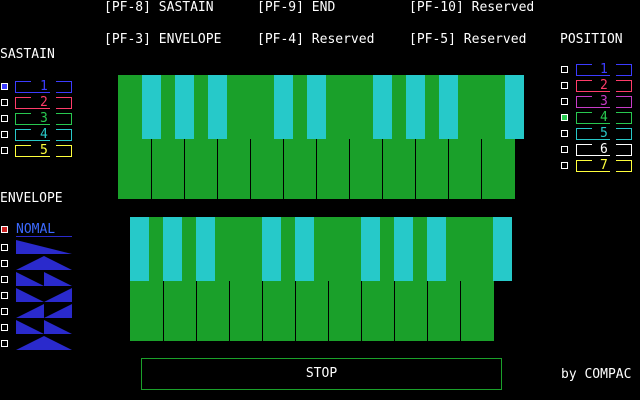 The height and width of the screenshot is (400, 640). I want to click on pf8-label: [PF-8] SASTAIN, so click(159, 7).